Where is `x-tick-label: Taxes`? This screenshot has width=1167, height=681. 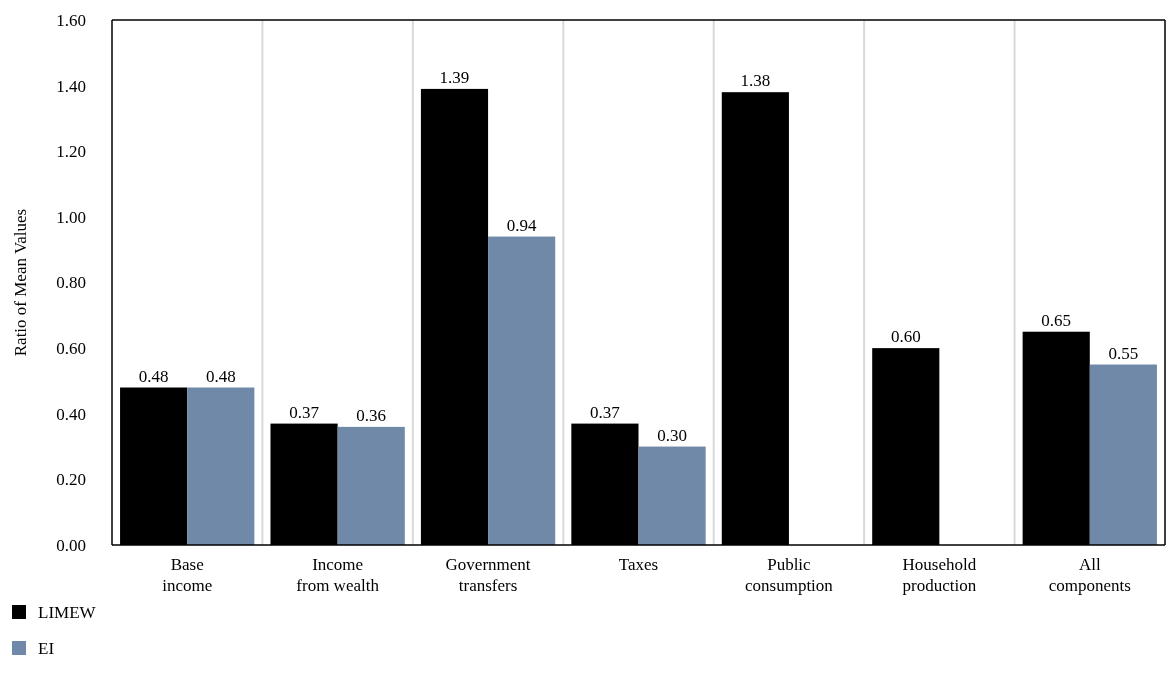 x-tick-label: Taxes is located at coordinates (638, 564).